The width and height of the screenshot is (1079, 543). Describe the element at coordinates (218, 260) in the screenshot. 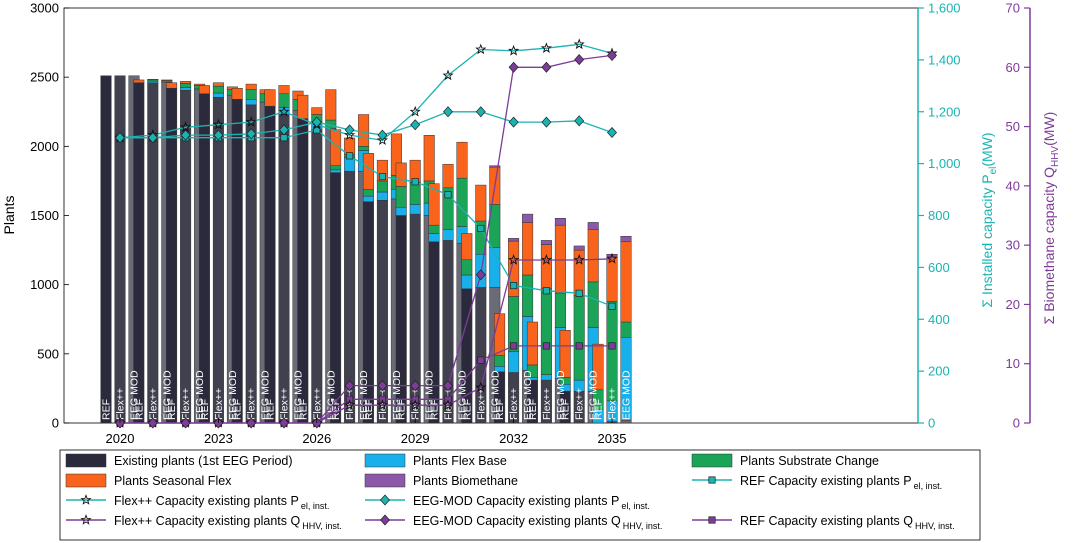

I see `bar-existing-flex-2023` at that location.